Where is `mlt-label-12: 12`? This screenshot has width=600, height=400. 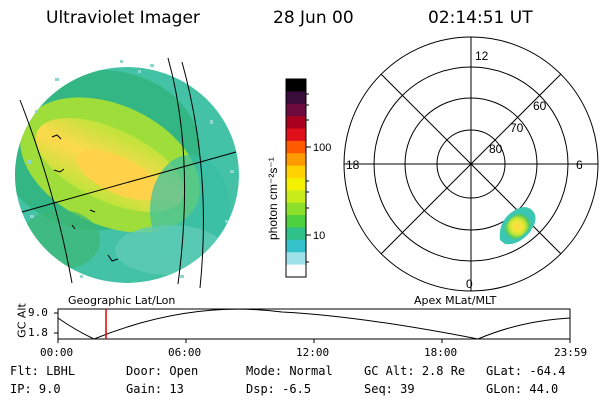
mlt-label-12: 12 is located at coordinates (482, 56).